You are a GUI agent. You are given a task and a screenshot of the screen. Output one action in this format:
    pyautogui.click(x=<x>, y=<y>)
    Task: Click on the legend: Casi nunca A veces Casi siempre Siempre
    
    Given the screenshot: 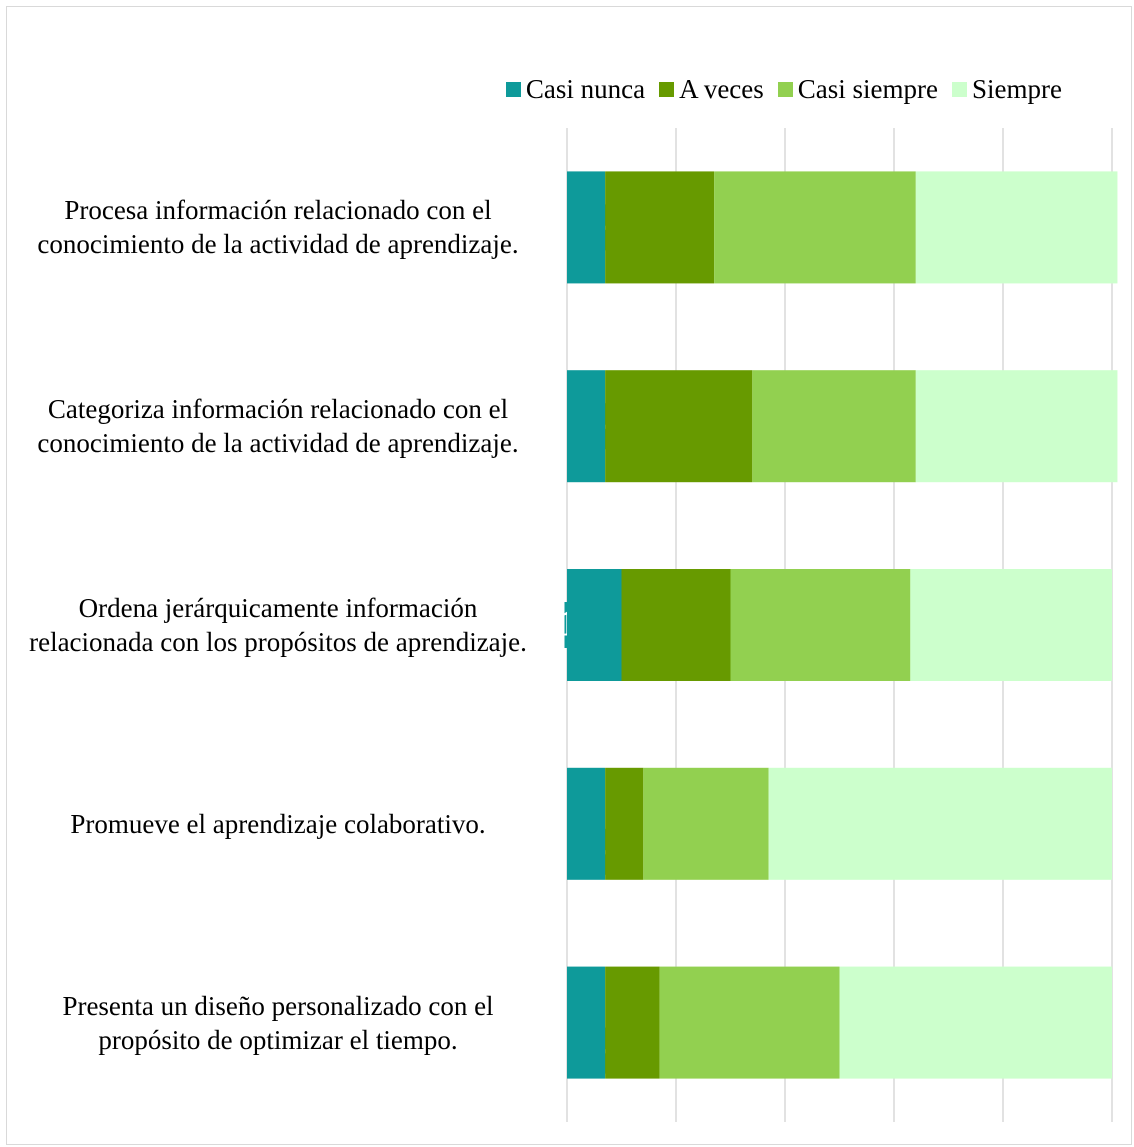 What is the action you would take?
    pyautogui.click(x=783, y=89)
    